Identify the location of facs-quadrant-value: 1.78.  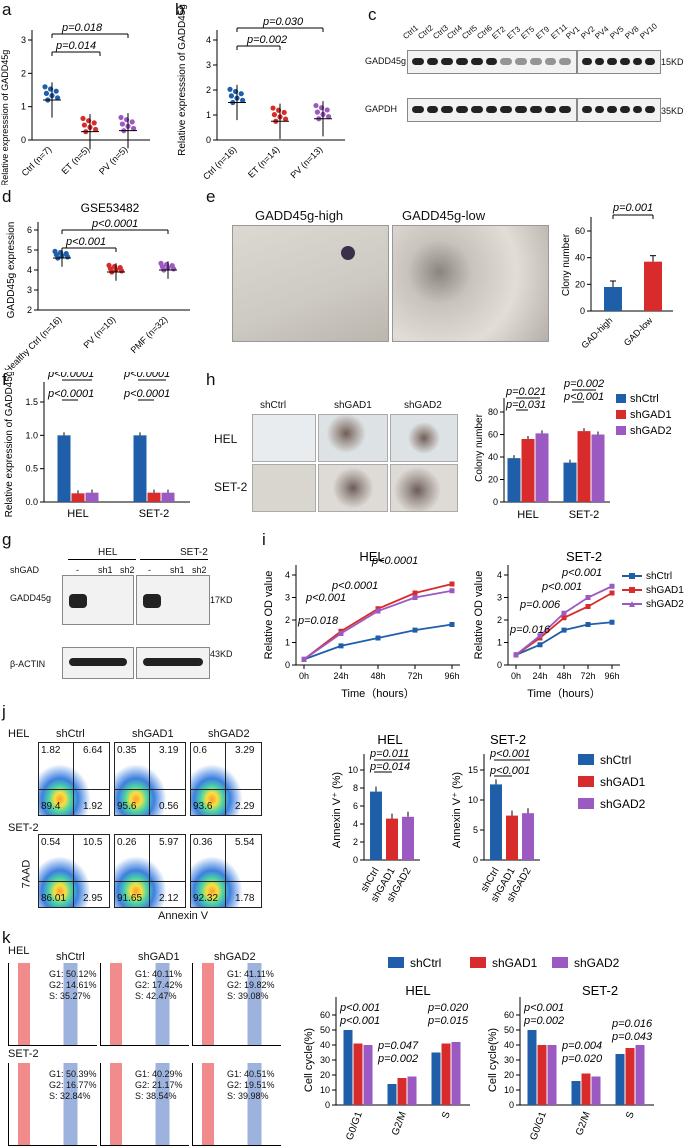
(245, 898).